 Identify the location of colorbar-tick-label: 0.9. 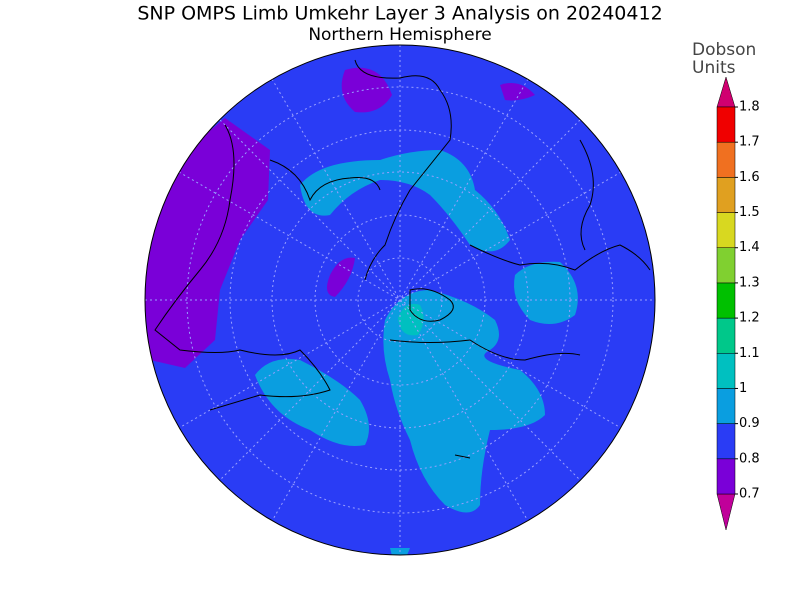
(749, 423).